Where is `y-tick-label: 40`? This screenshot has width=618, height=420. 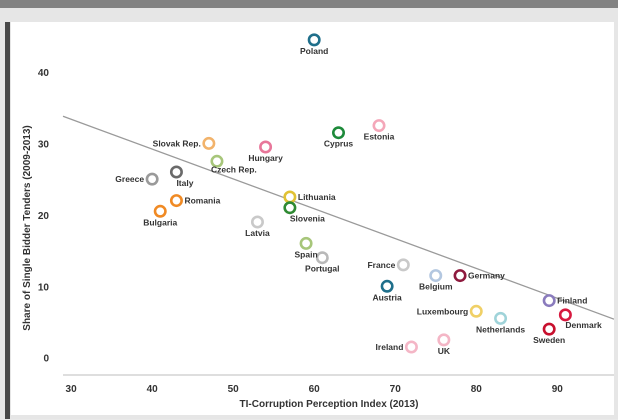 y-tick-label: 40 is located at coordinates (44, 73).